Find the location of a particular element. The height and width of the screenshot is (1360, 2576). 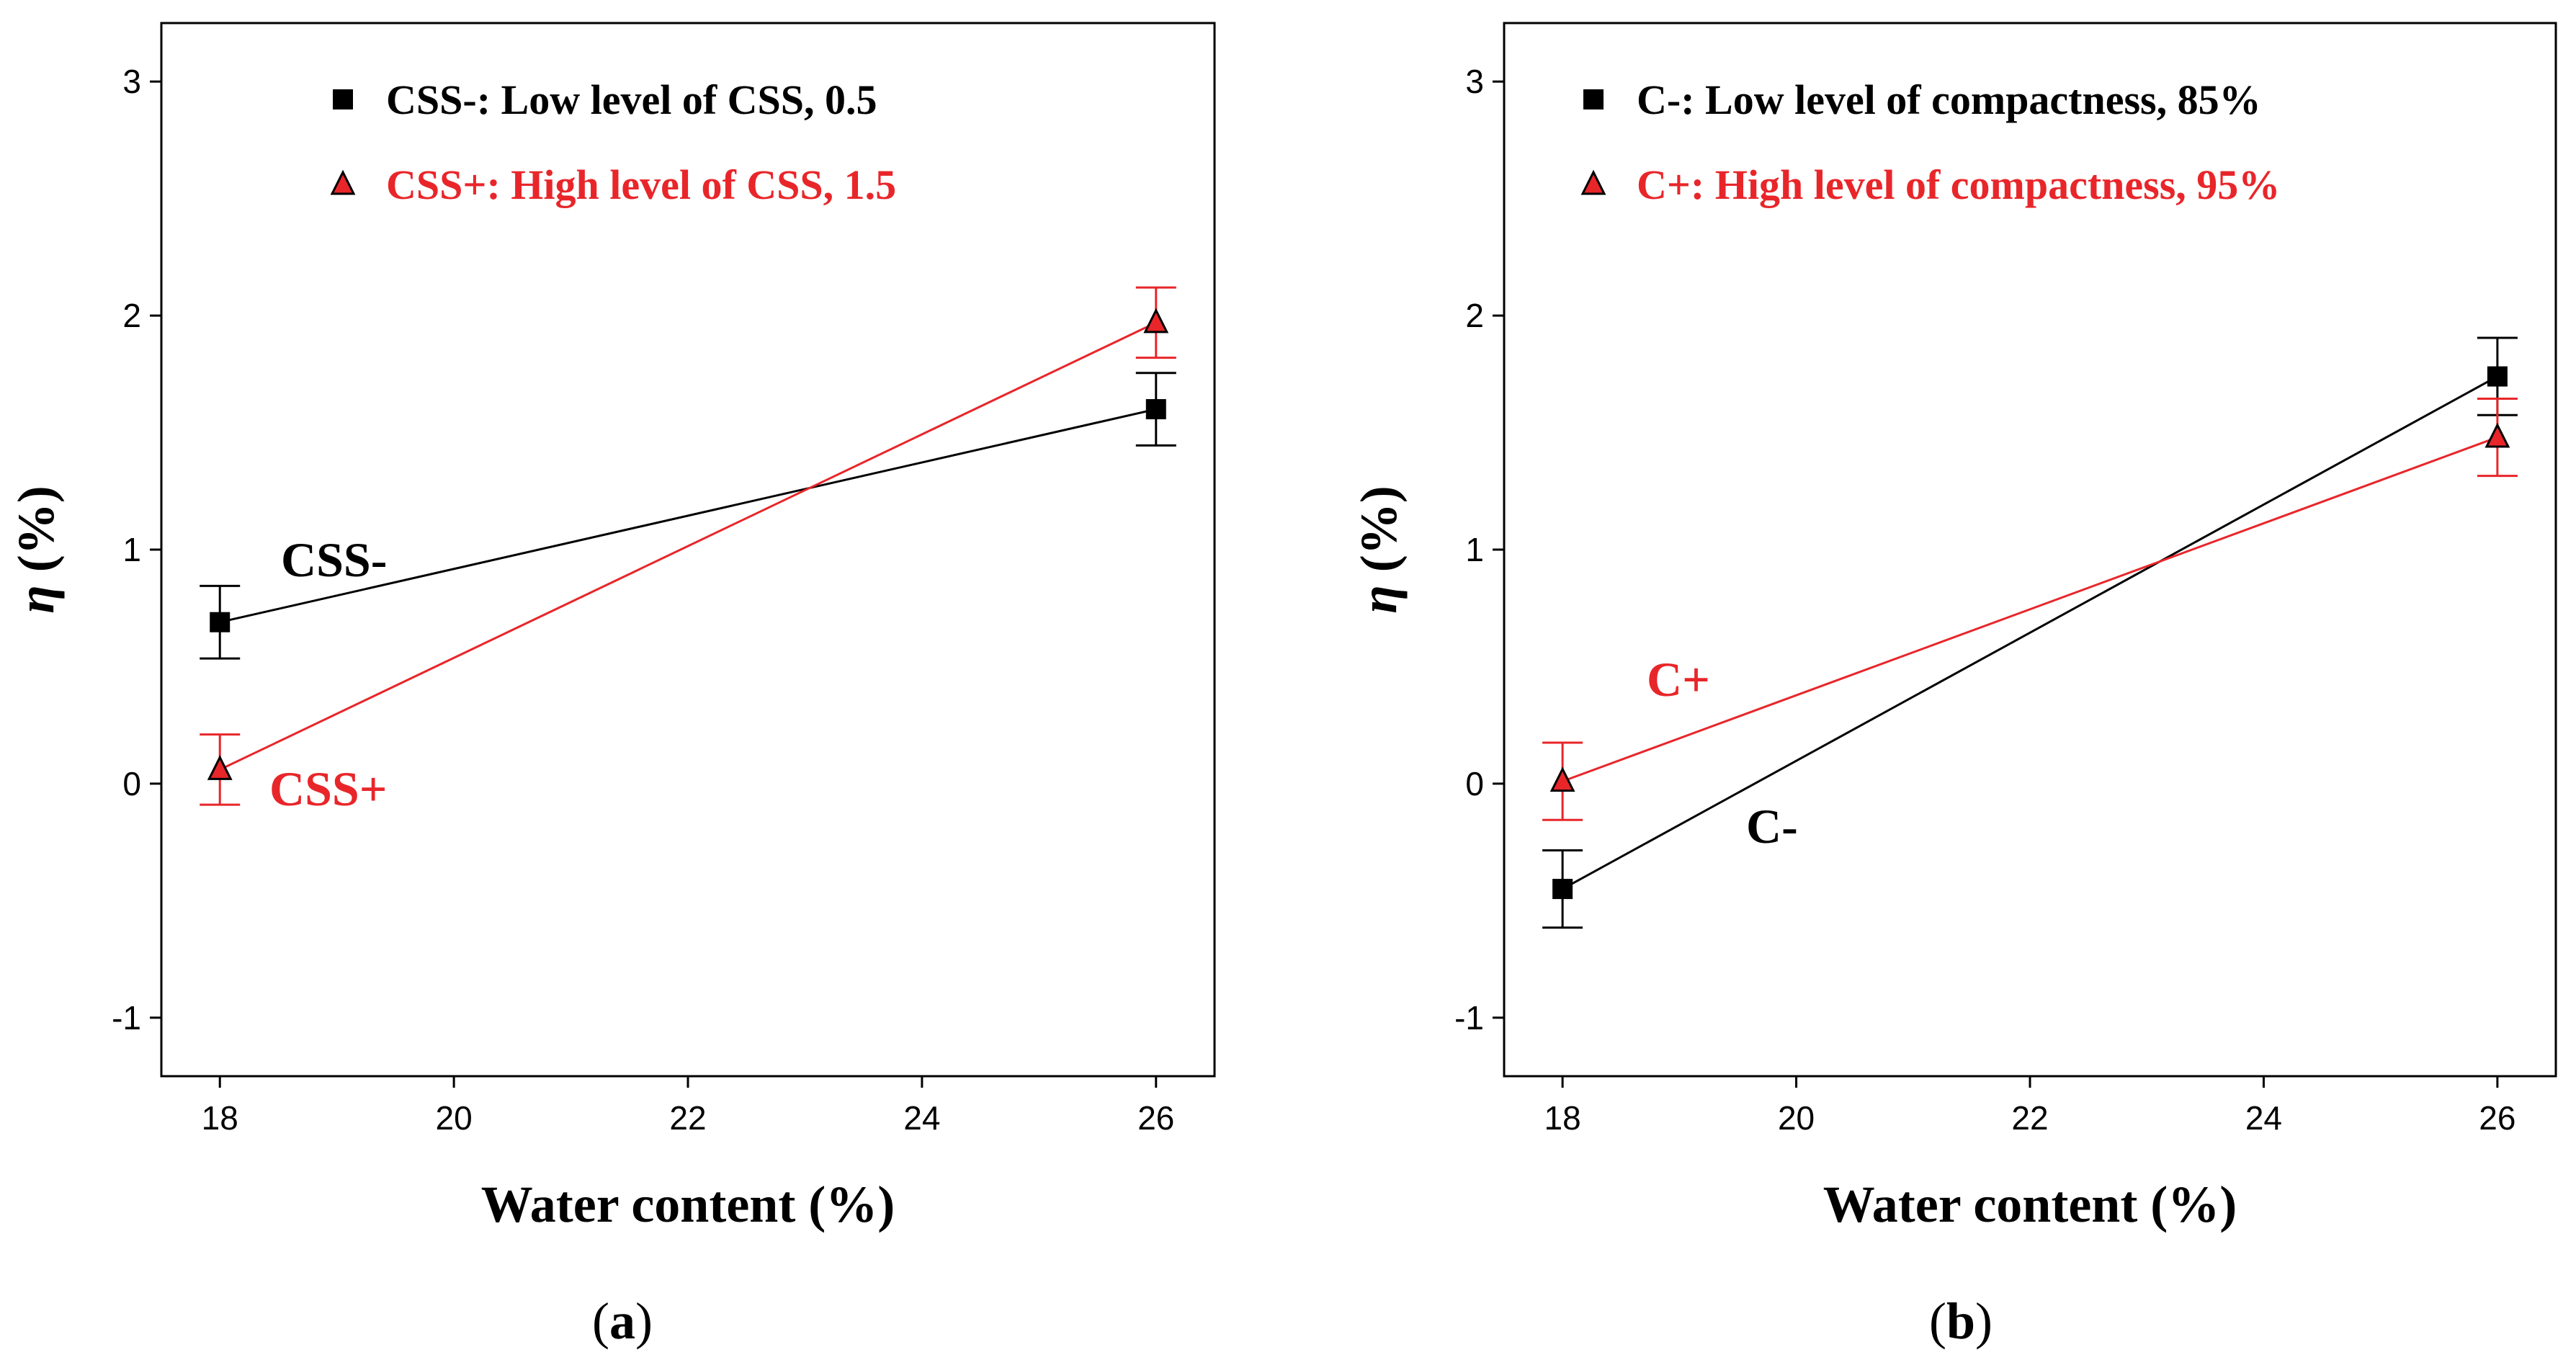

legend-entry-CSS-: CSS-: Low level of CSS, 0.5 is located at coordinates (605, 99).